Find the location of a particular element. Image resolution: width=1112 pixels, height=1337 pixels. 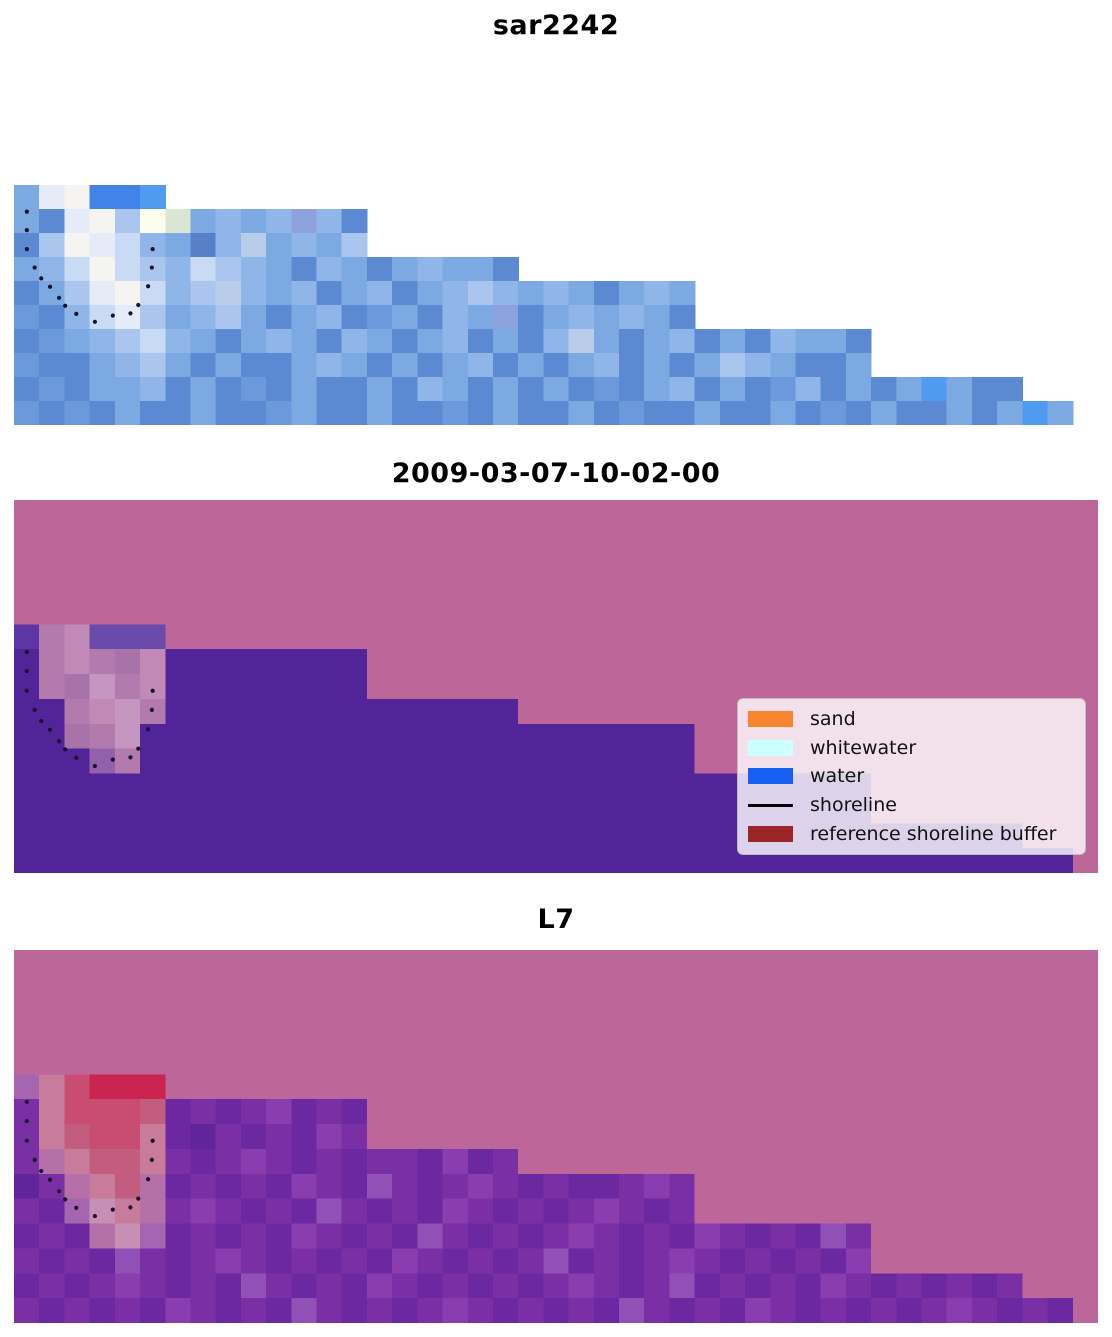

legend-label: whitewater is located at coordinates (863, 747).